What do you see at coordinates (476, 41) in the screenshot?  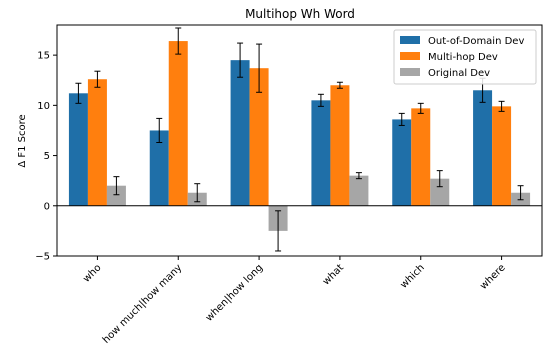 I see `legend-label: Out-of-Domain Dev` at bounding box center [476, 41].